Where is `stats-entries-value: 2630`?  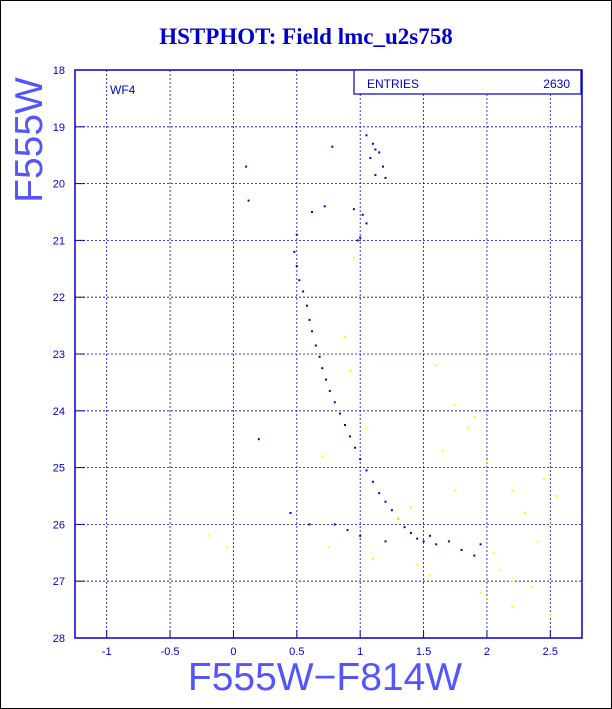 stats-entries-value: 2630 is located at coordinates (556, 84).